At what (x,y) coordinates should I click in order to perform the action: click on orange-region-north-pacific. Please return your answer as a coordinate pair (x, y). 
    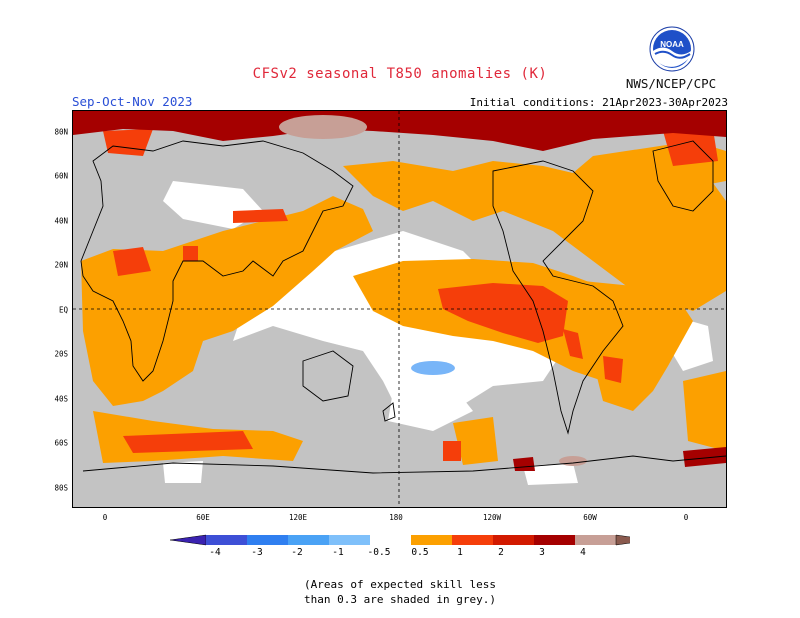
    Looking at the image, I should click on (534, 233).